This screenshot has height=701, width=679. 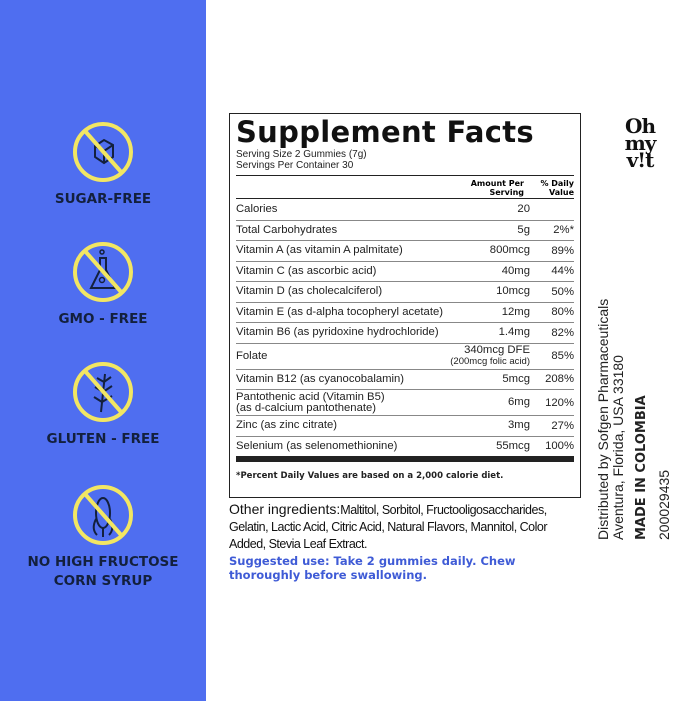 I want to click on badge-sugar-free: SUGAR-FREE, so click(x=103, y=164).